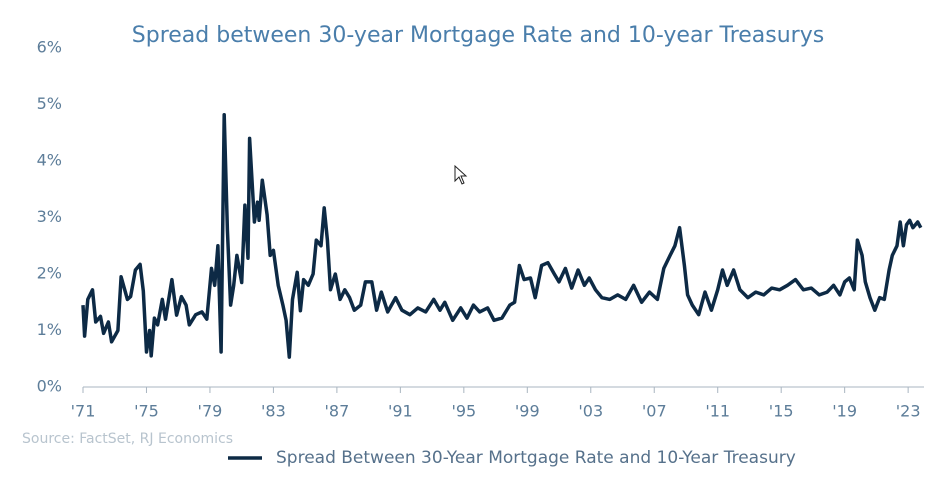 This screenshot has height=488, width=950. Describe the element at coordinates (844, 411) in the screenshot. I see `x-tick-label: '19` at that location.